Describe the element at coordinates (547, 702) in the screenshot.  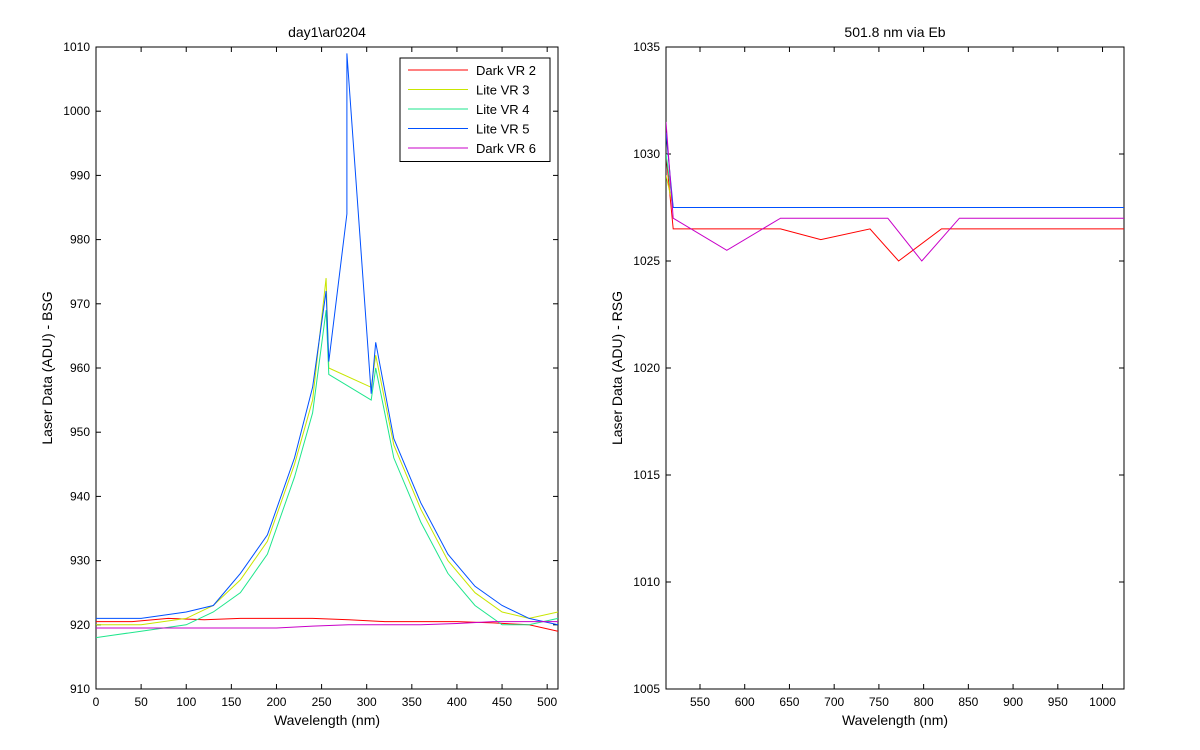
I see `x-tick-label: 500` at that location.